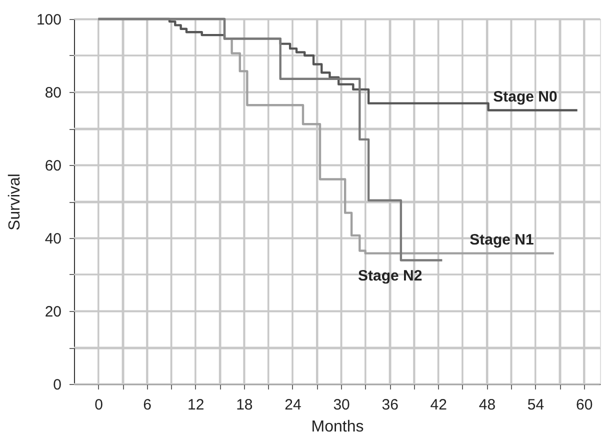  What do you see at coordinates (57, 385) in the screenshot?
I see `y-tick-label: 0` at bounding box center [57, 385].